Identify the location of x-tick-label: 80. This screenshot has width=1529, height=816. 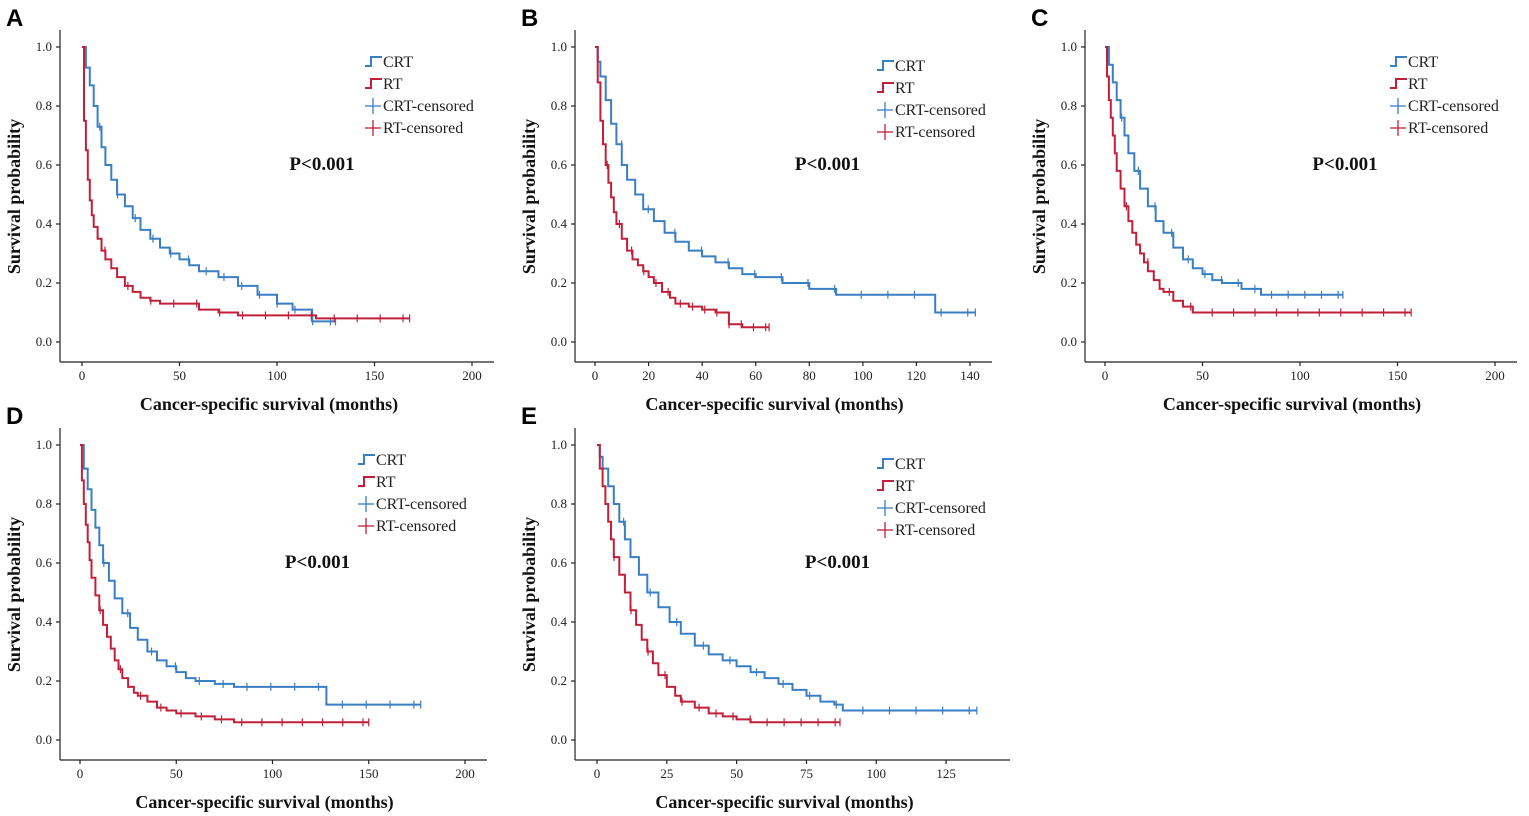
(809, 375).